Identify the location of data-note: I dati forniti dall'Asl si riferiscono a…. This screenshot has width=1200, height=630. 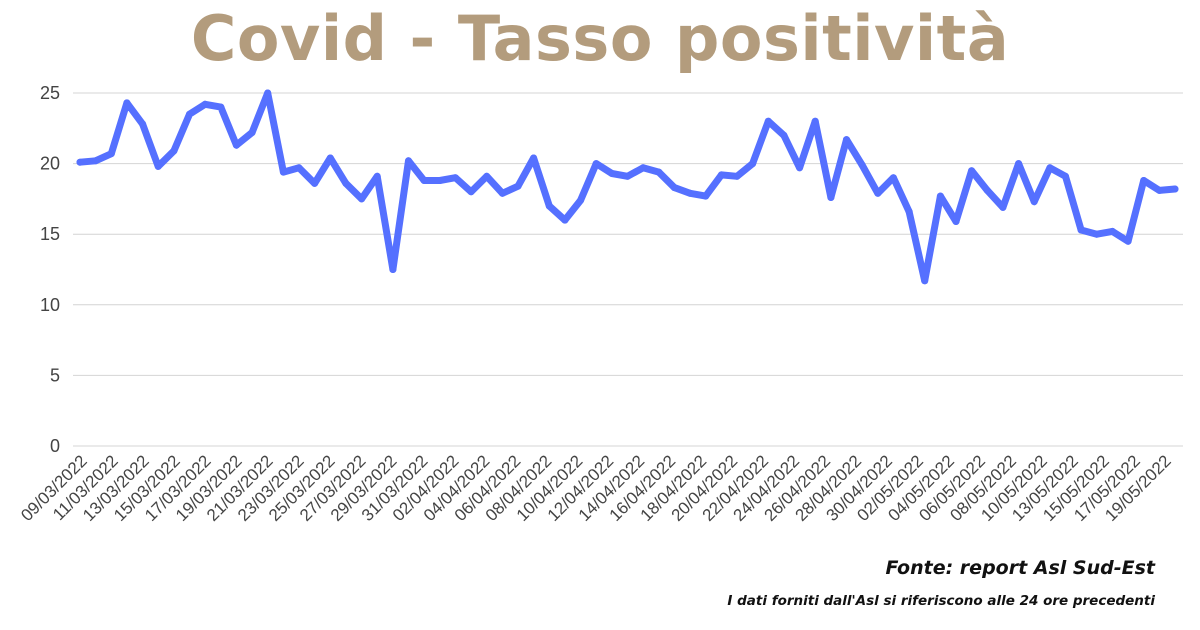
(941, 601).